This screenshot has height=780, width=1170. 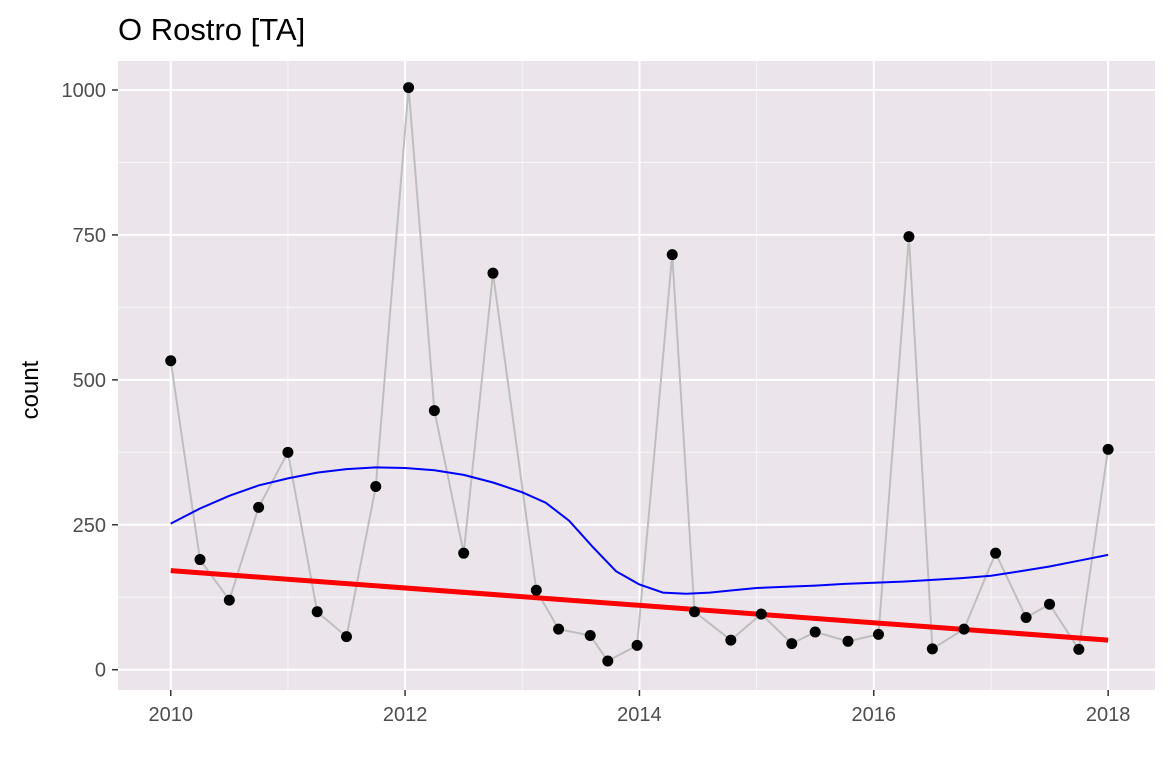 I want to click on y-tick-label: 750, so click(x=89, y=236).